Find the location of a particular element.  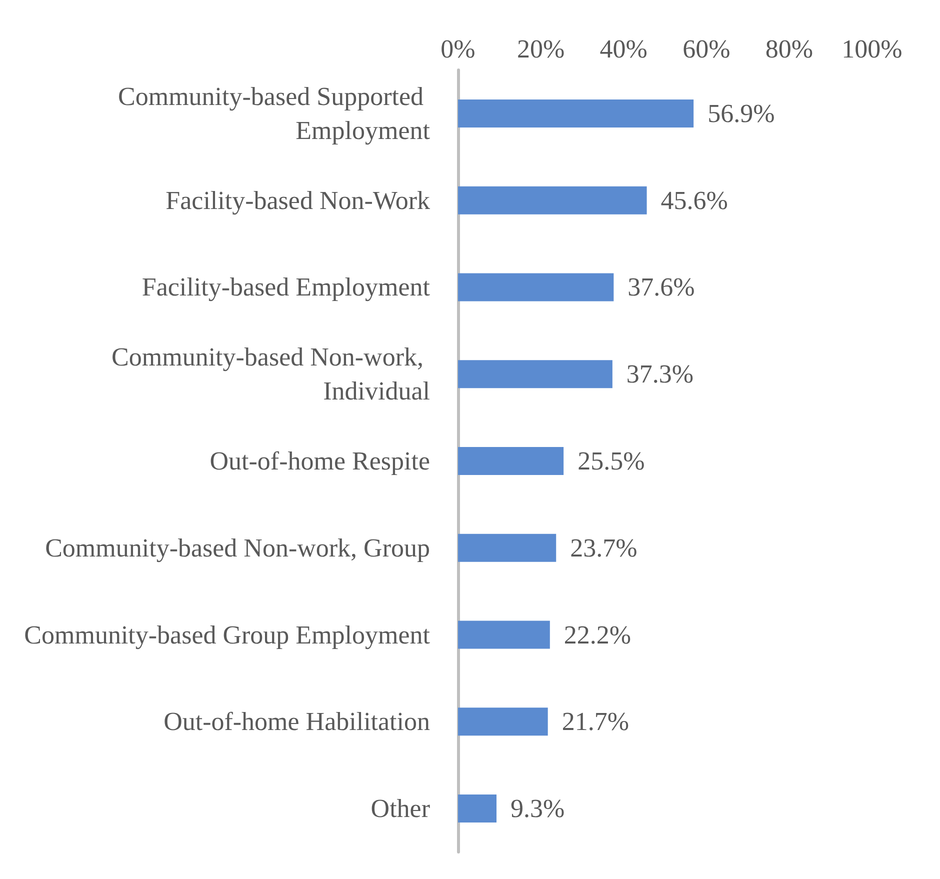

data-label: 21.7% is located at coordinates (596, 721).